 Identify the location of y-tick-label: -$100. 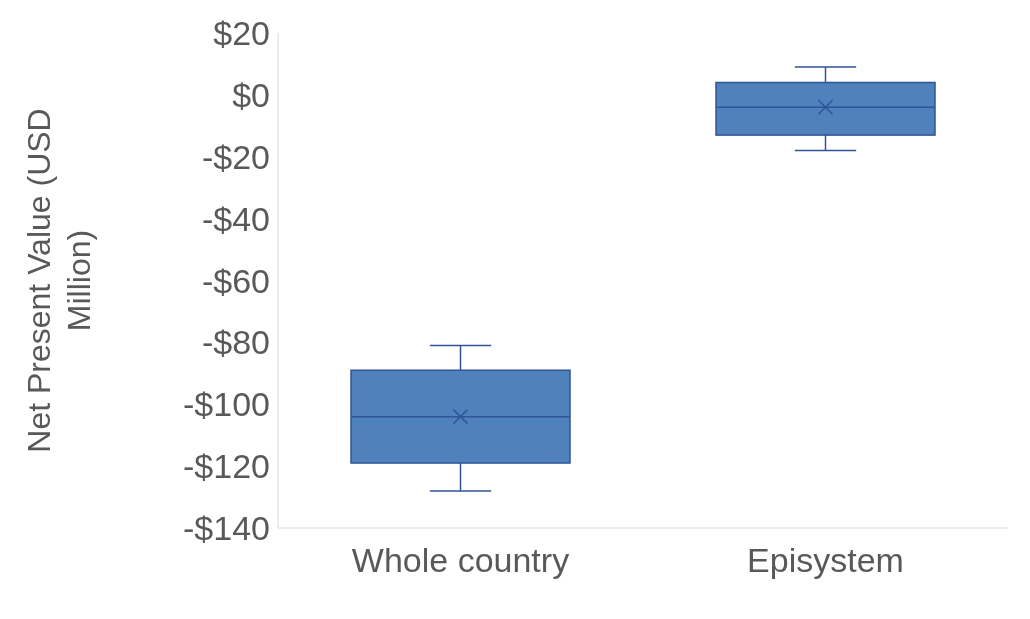
(226, 404).